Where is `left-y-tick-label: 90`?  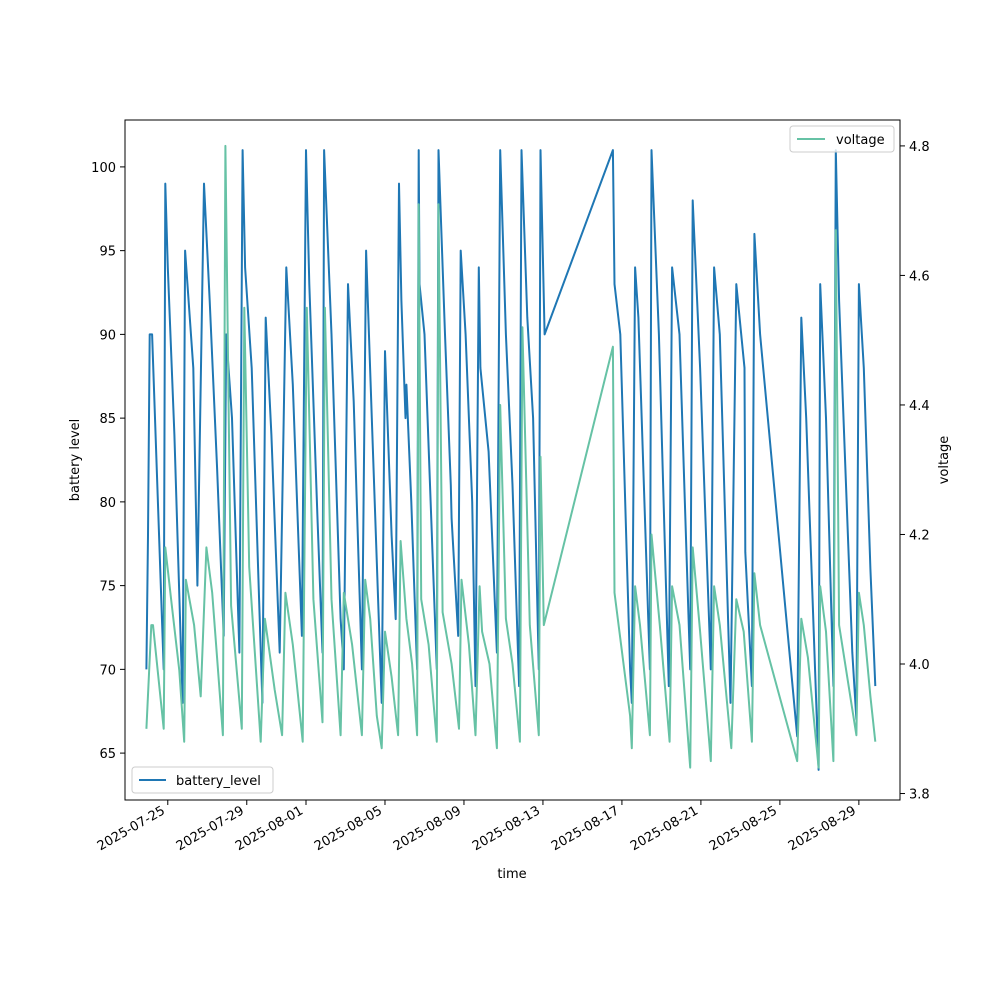
left-y-tick-label: 90 is located at coordinates (107, 335).